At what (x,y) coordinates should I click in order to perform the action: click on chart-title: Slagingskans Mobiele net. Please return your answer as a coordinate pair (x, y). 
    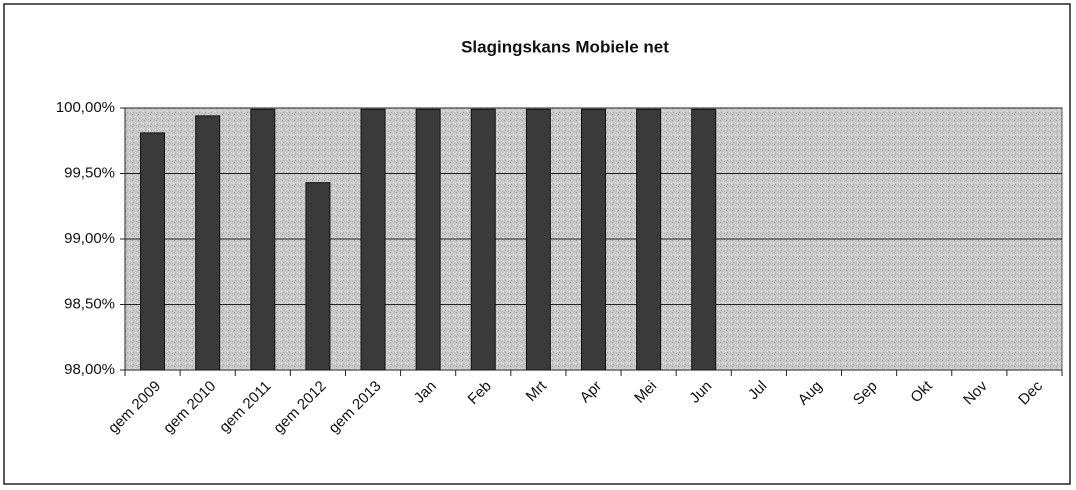
    Looking at the image, I should click on (565, 46).